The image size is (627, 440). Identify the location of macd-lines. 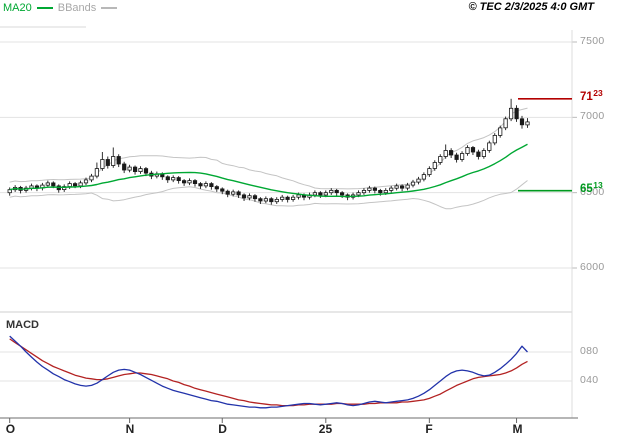
(268, 372).